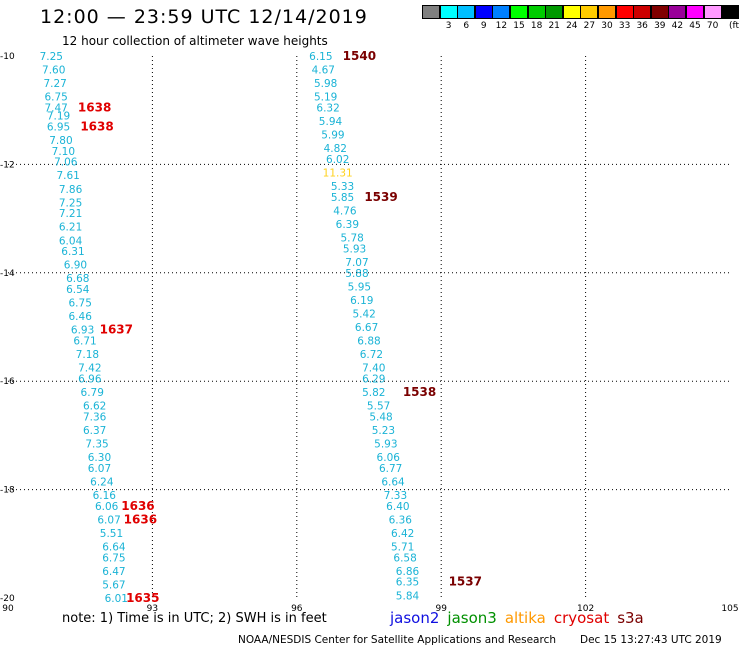  What do you see at coordinates (105, 496) in the screenshot?
I see `swh-reading: 6.16` at bounding box center [105, 496].